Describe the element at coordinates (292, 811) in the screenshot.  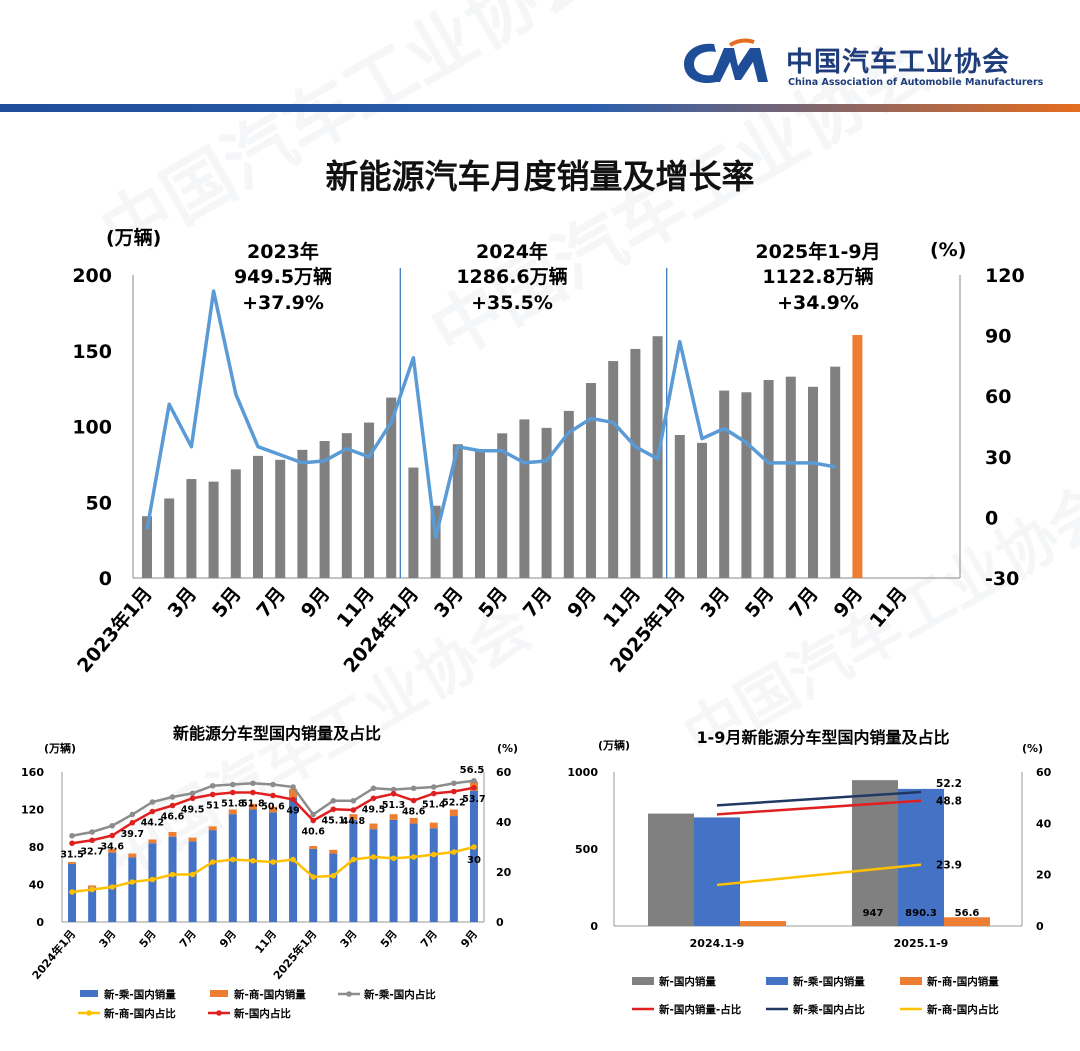
I see `chart2-data-label: 49` at that location.